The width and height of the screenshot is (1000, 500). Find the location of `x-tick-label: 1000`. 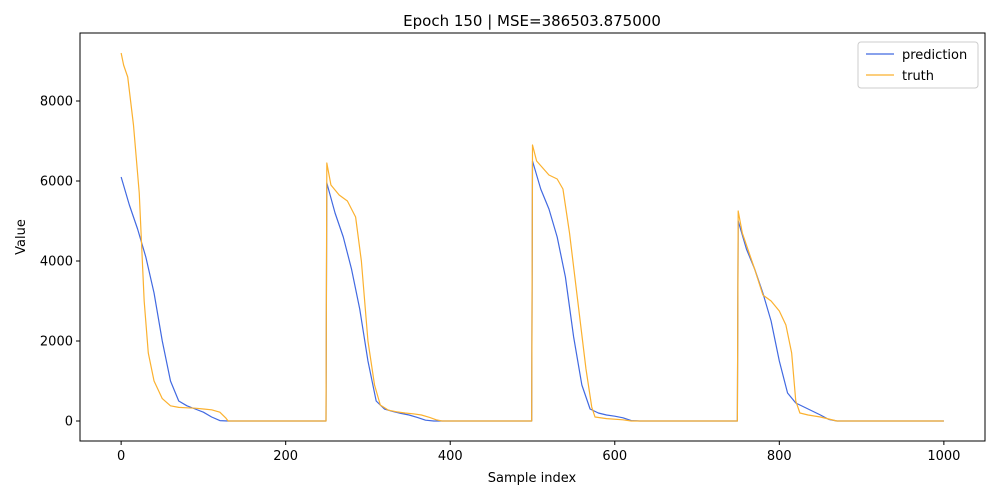

x-tick-label: 1000 is located at coordinates (943, 456).